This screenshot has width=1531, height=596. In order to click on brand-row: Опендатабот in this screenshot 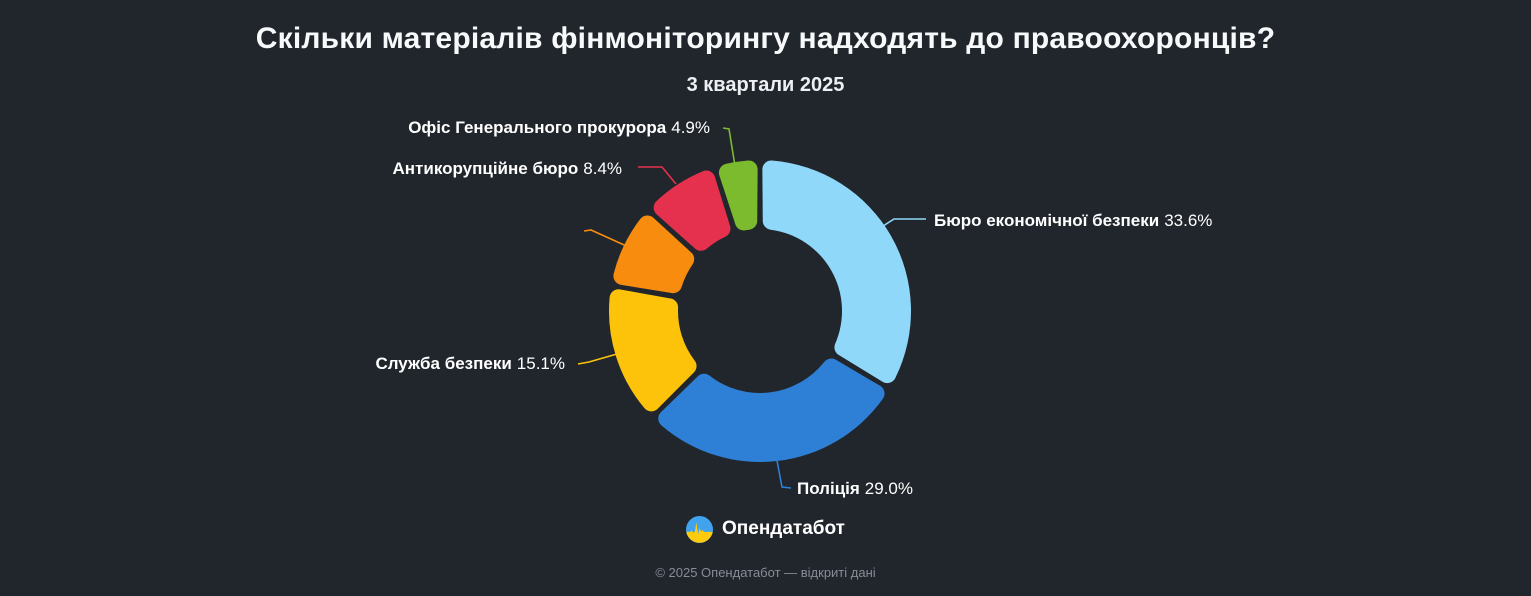, I will do `click(765, 529)`.